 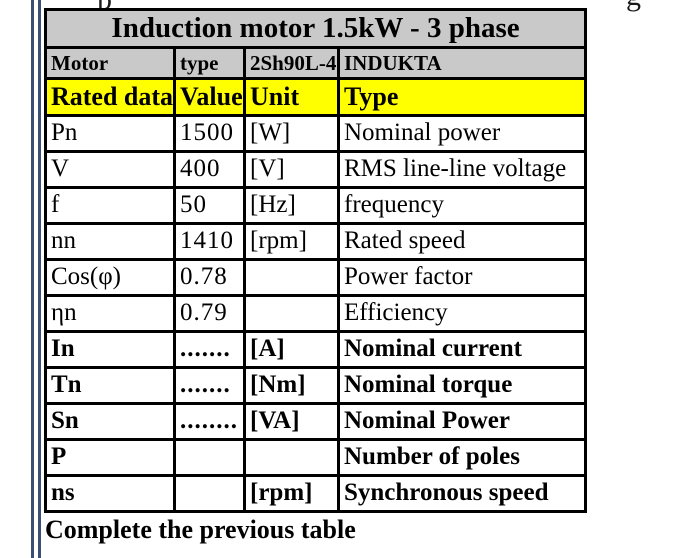 I want to click on table-row: Pn 1500 [W] Nominal power, so click(x=316, y=133).